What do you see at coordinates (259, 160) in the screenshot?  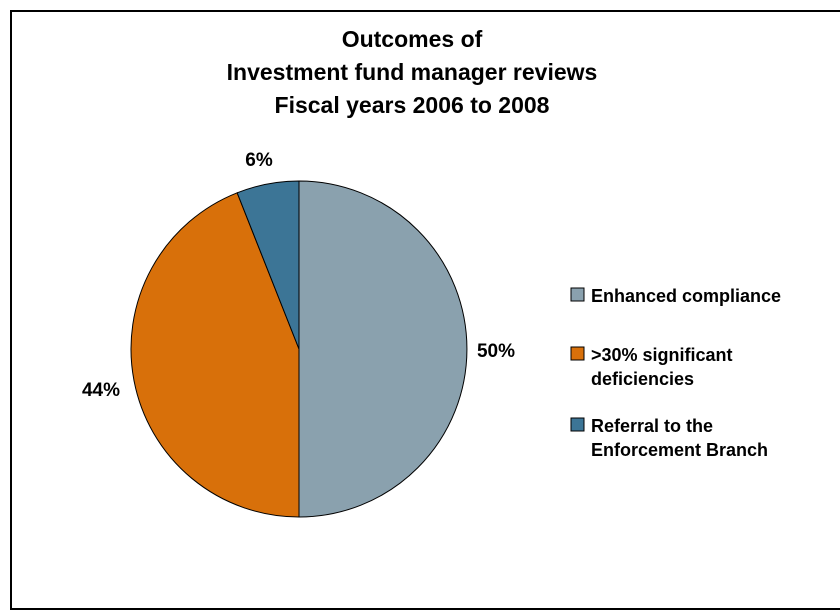 I see `pie-data-label-2: 6%` at bounding box center [259, 160].